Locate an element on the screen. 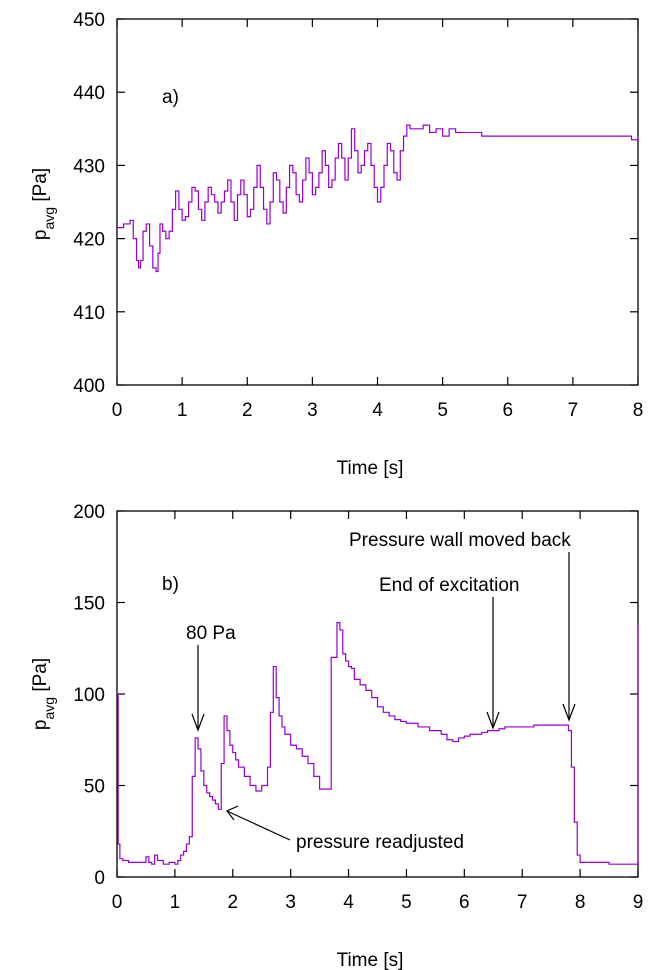 The image size is (660, 970). y-tick-label: 100 is located at coordinates (89, 695).